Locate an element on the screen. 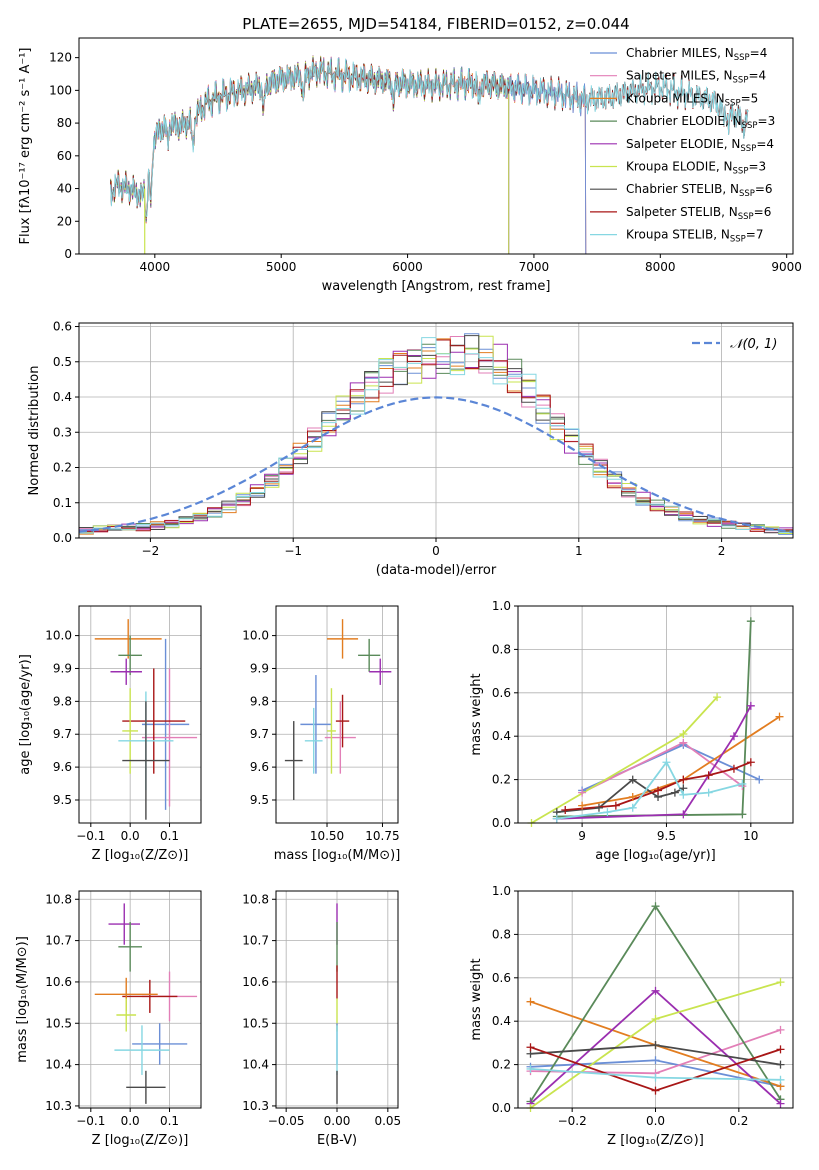  legend-label: Salpeter ELODIE, NSSP=4 is located at coordinates (700, 145).